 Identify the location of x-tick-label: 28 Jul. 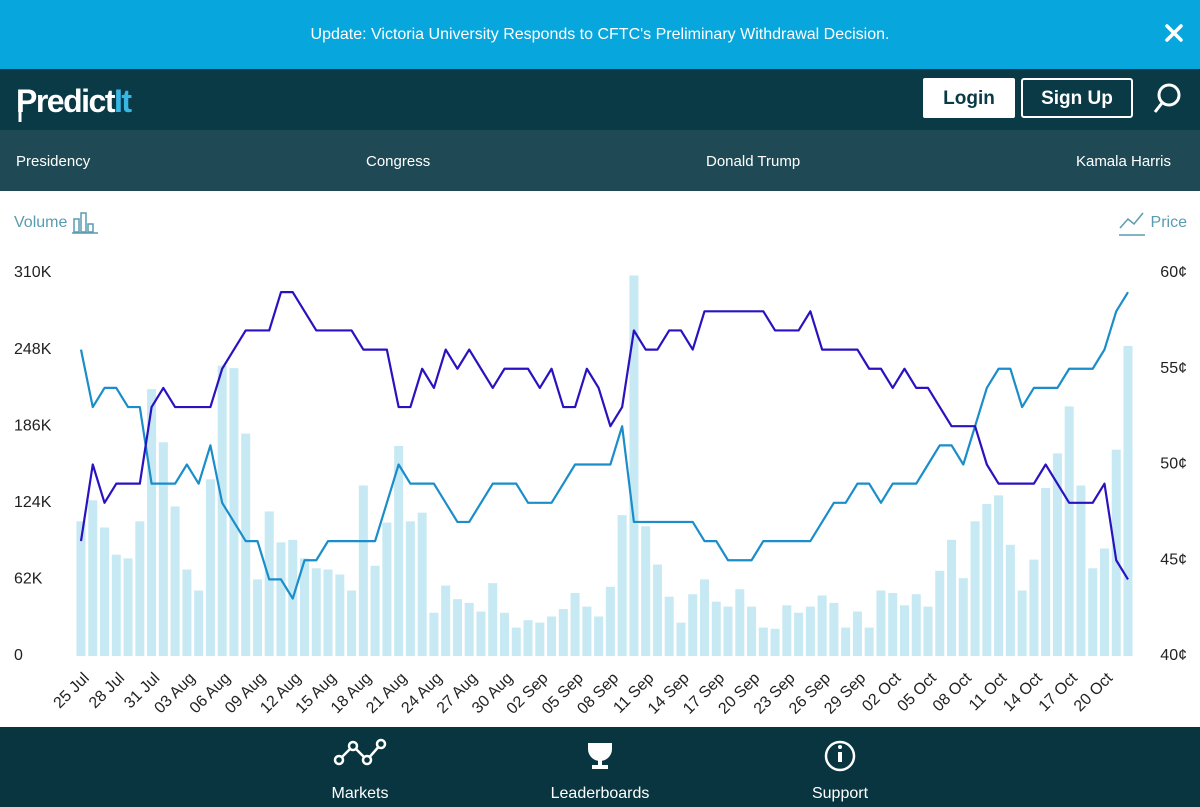
(107, 691).